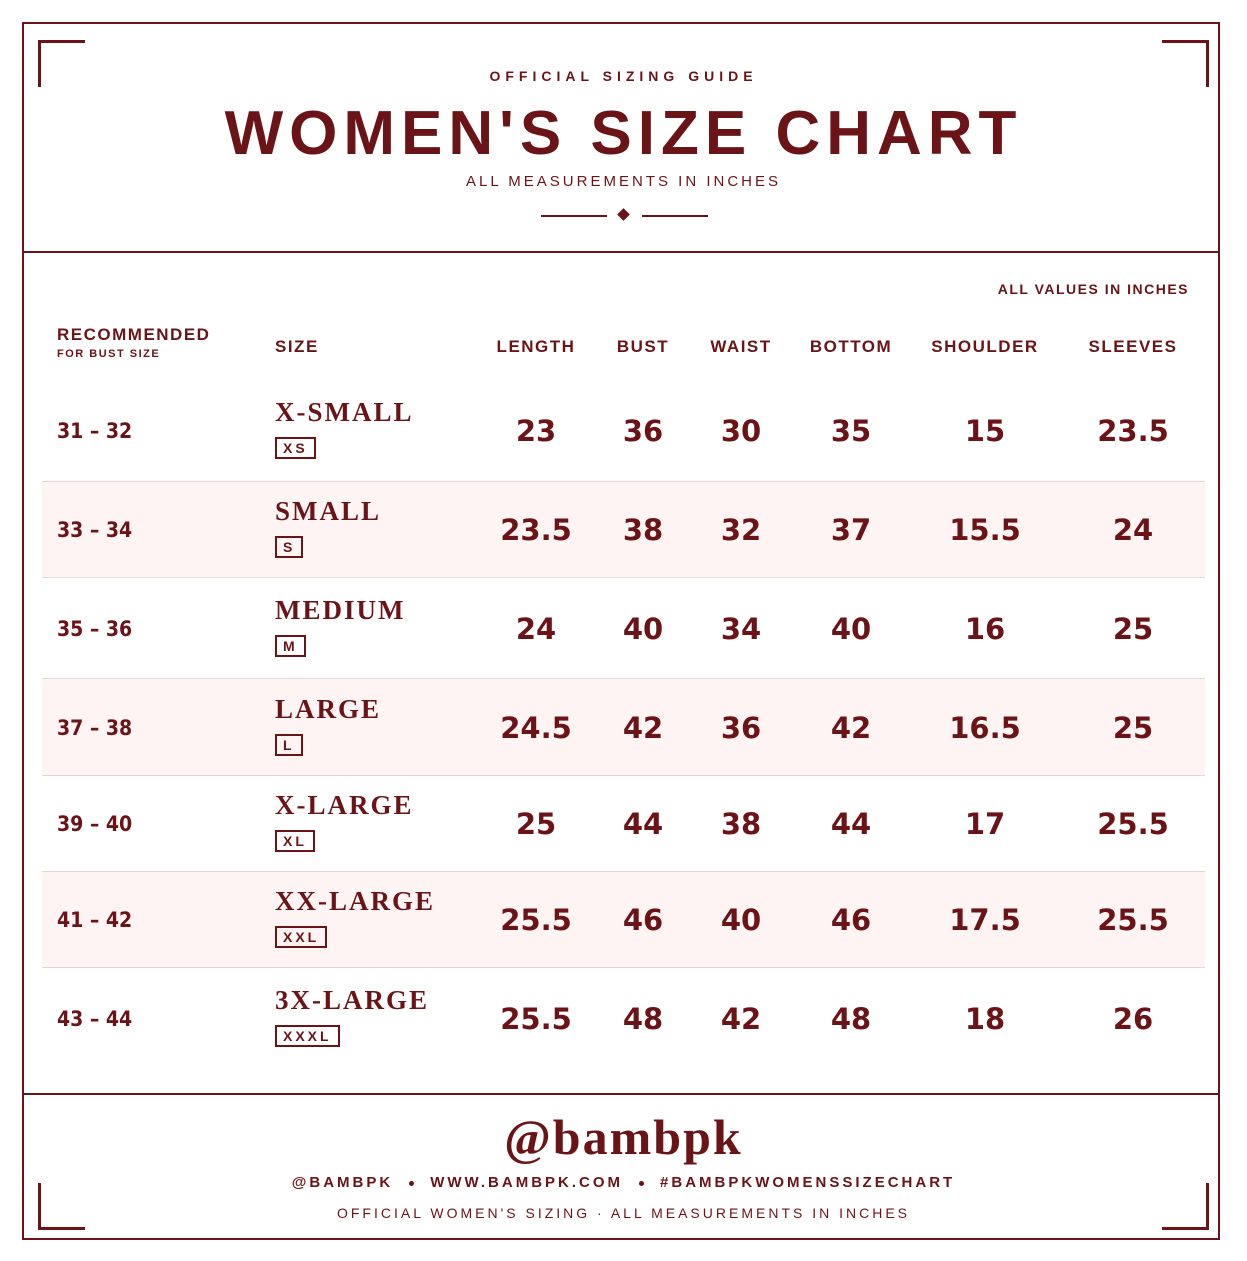 Image resolution: width=1247 pixels, height=1261 pixels. What do you see at coordinates (623, 1137) in the screenshot?
I see `handle: @bambpk` at bounding box center [623, 1137].